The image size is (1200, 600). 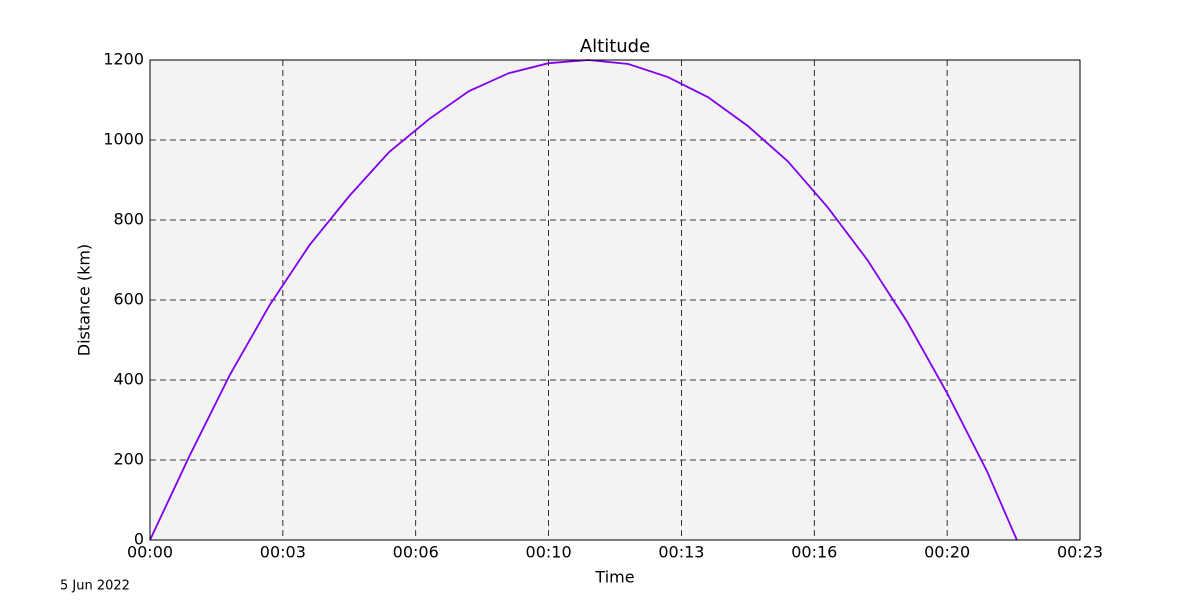 What do you see at coordinates (128, 219) in the screenshot?
I see `y-tick-label: 800` at bounding box center [128, 219].